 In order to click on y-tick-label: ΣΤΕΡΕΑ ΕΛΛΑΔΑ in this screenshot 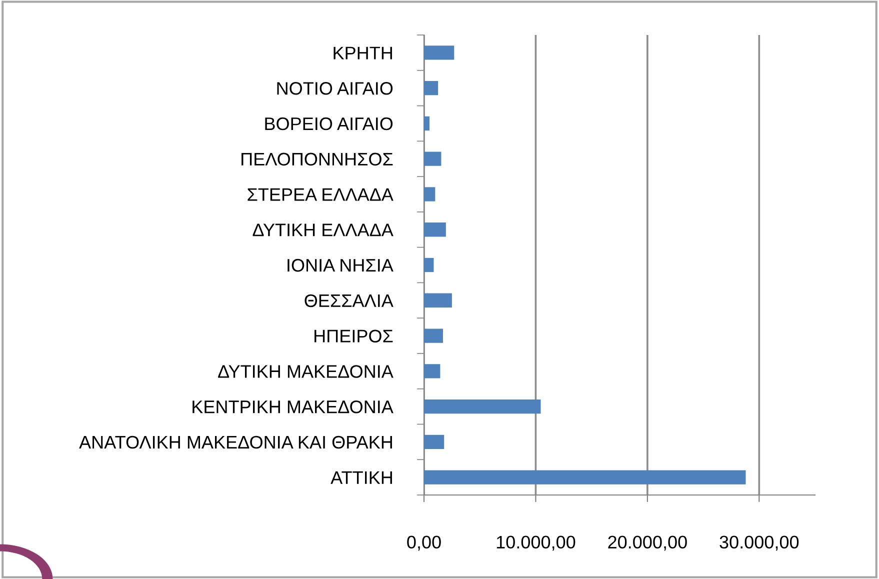, I will do `click(321, 194)`.